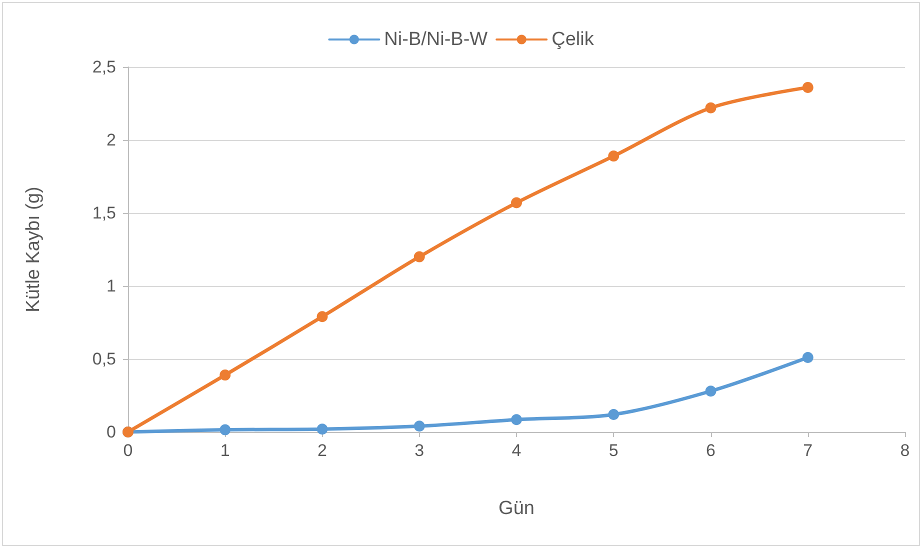  What do you see at coordinates (517, 450) in the screenshot?
I see `x-tick-label: 4` at bounding box center [517, 450].